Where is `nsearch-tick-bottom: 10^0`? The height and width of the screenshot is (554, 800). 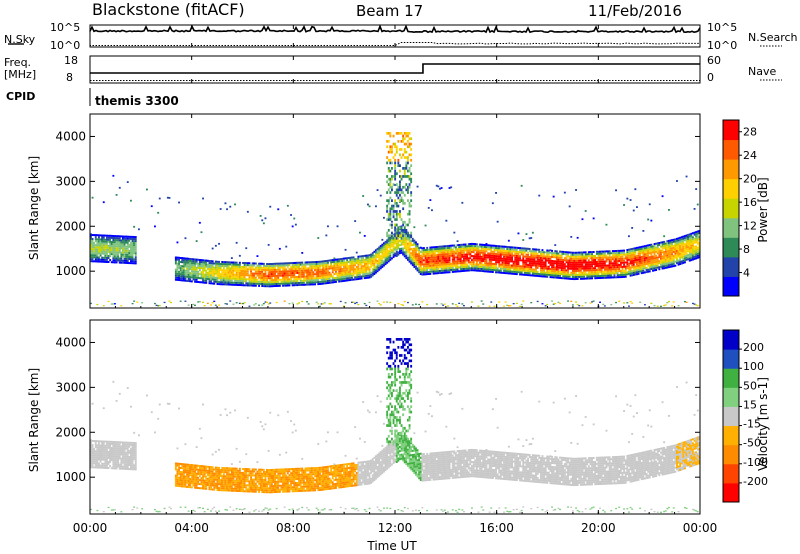 nsearch-tick-bottom: 10^0 is located at coordinates (722, 45).